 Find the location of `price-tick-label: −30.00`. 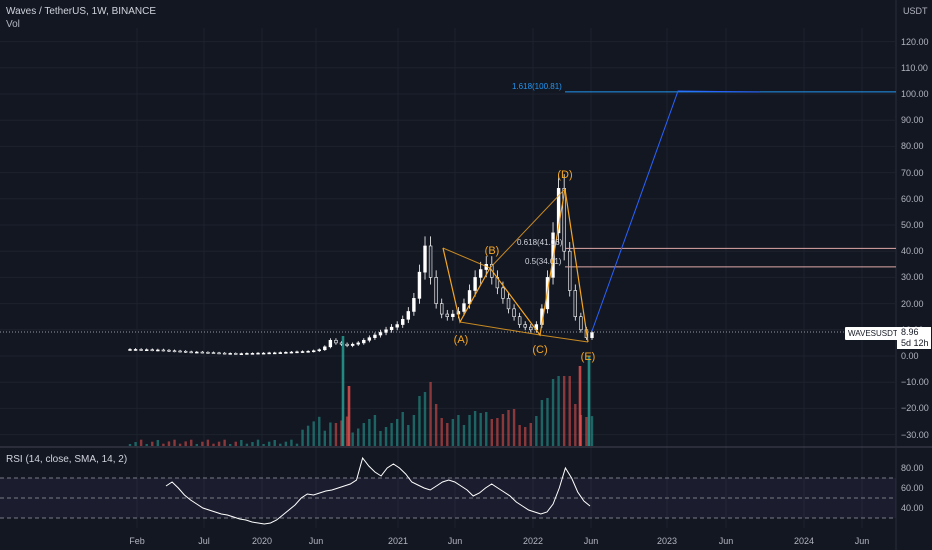

price-tick-label: −30.00 is located at coordinates (915, 434).